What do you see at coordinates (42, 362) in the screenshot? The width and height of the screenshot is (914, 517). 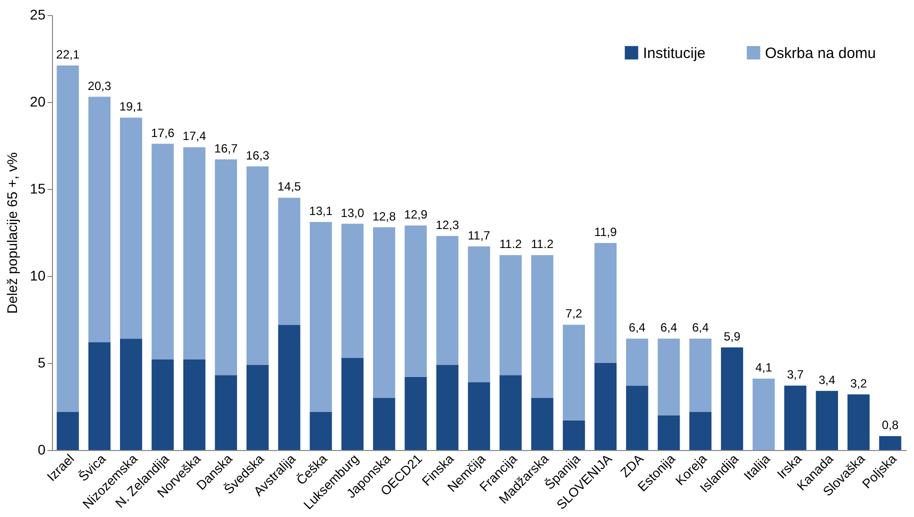 I see `y-tick-label: 5` at bounding box center [42, 362].